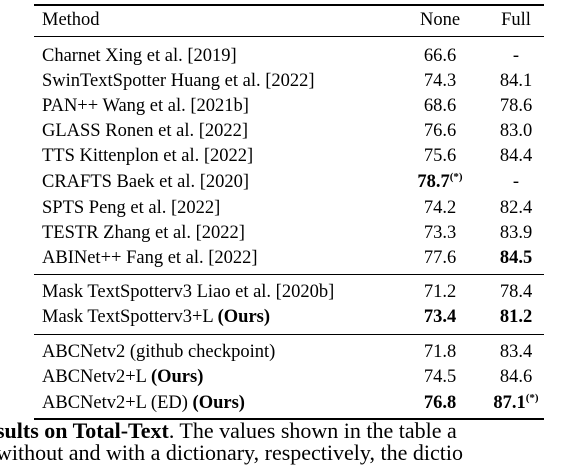  I want to click on full-cell: 83.9, so click(516, 233).